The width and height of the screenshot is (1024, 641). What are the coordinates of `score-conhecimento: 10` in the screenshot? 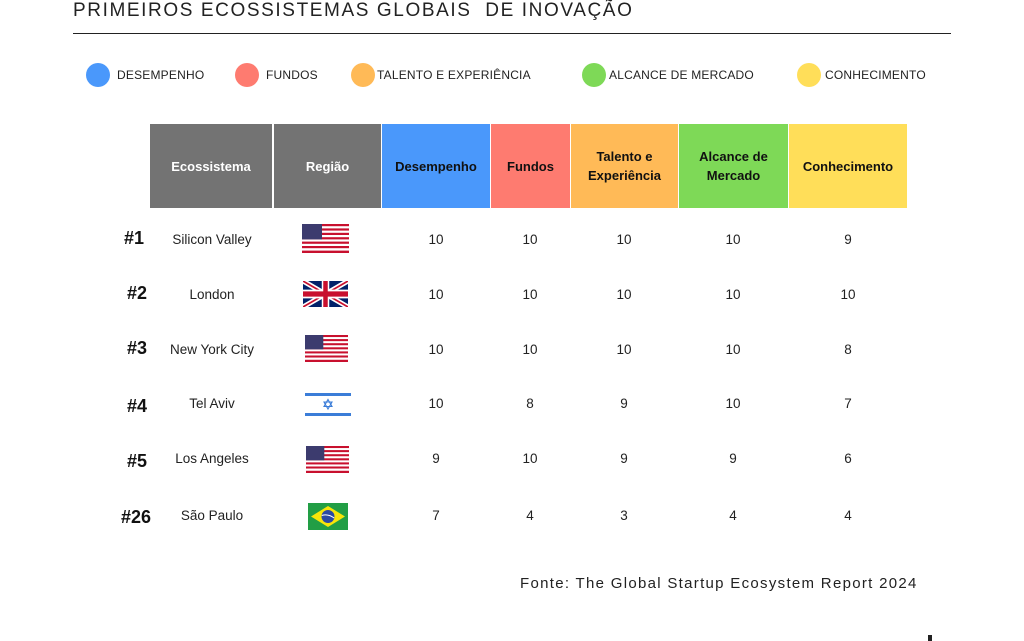 It's located at (848, 294).